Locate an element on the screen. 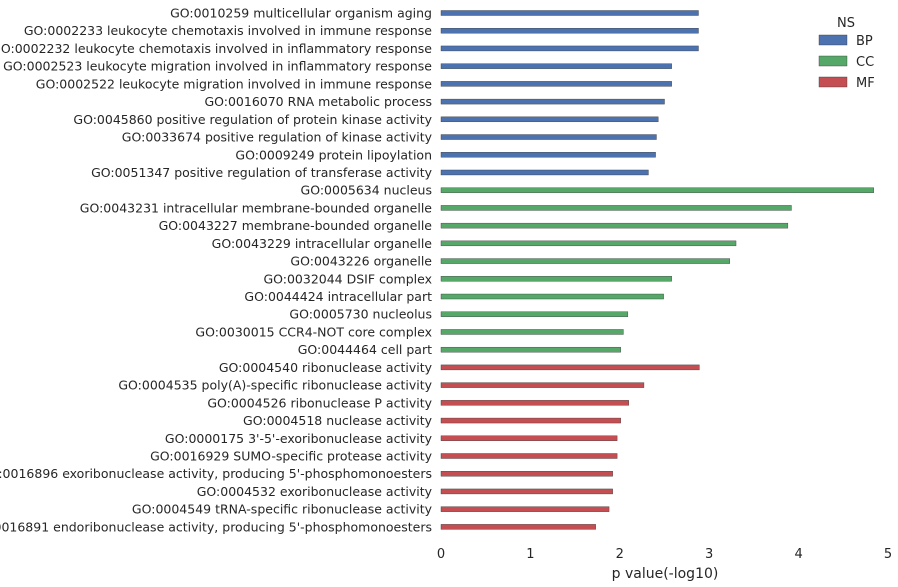  legend-swatch-bp is located at coordinates (833, 40).